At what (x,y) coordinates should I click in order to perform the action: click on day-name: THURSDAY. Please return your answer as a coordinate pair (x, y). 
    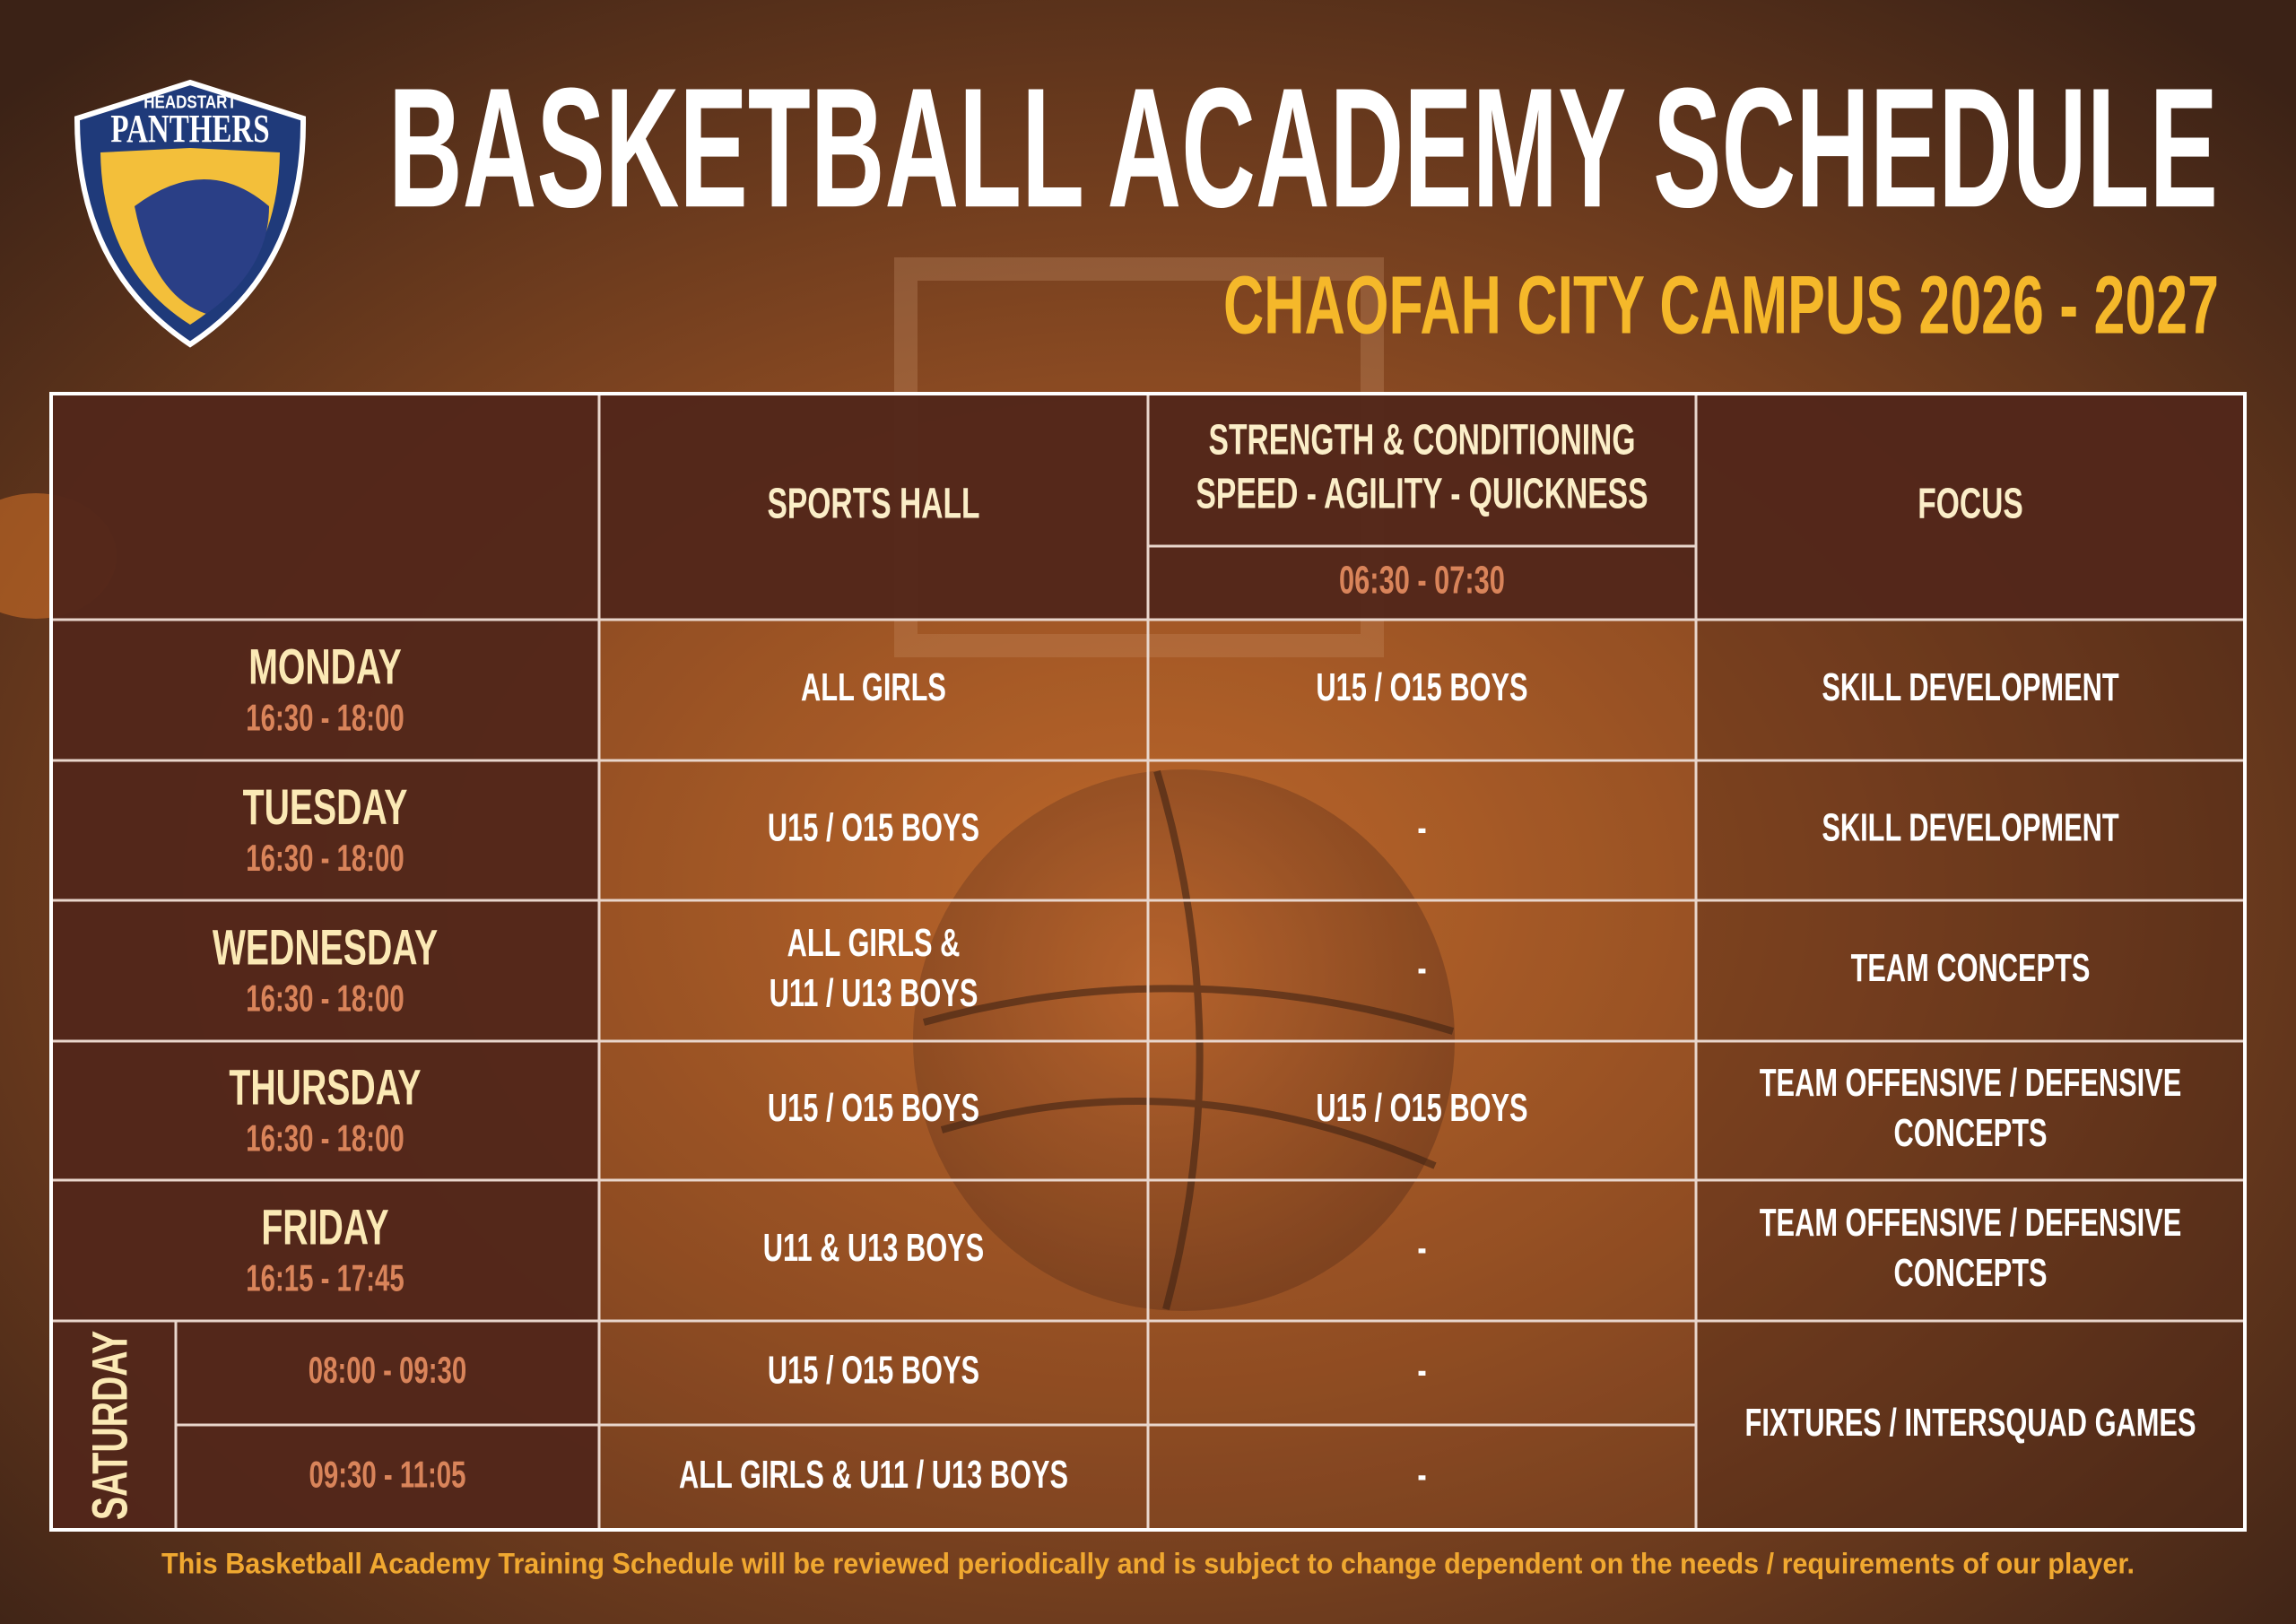
    Looking at the image, I should click on (325, 1087).